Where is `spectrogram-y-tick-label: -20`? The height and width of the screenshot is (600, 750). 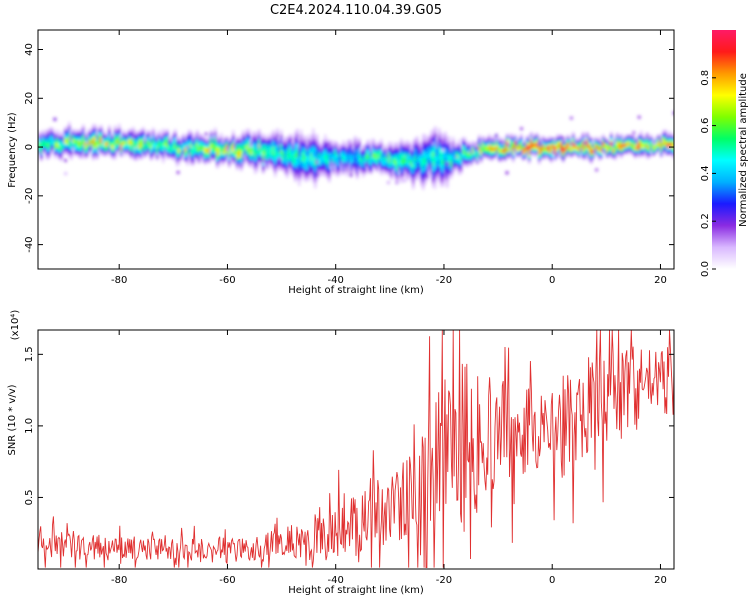 spectrogram-y-tick-label: -20 is located at coordinates (29, 196).